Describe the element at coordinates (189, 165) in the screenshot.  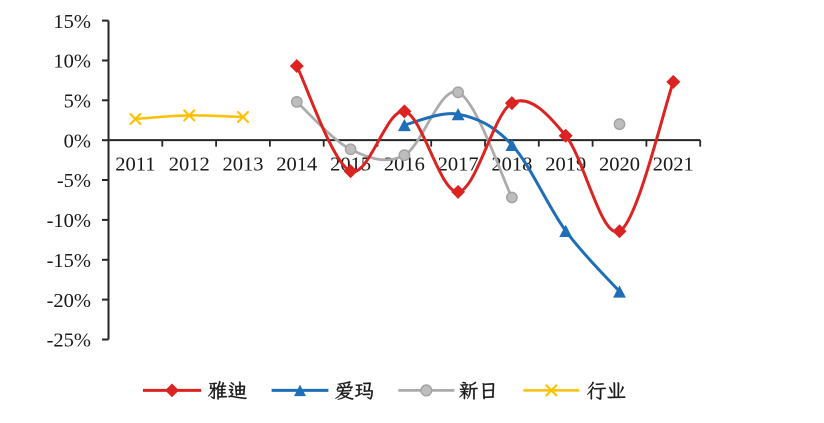
I see `svg-text: 2012` at that location.